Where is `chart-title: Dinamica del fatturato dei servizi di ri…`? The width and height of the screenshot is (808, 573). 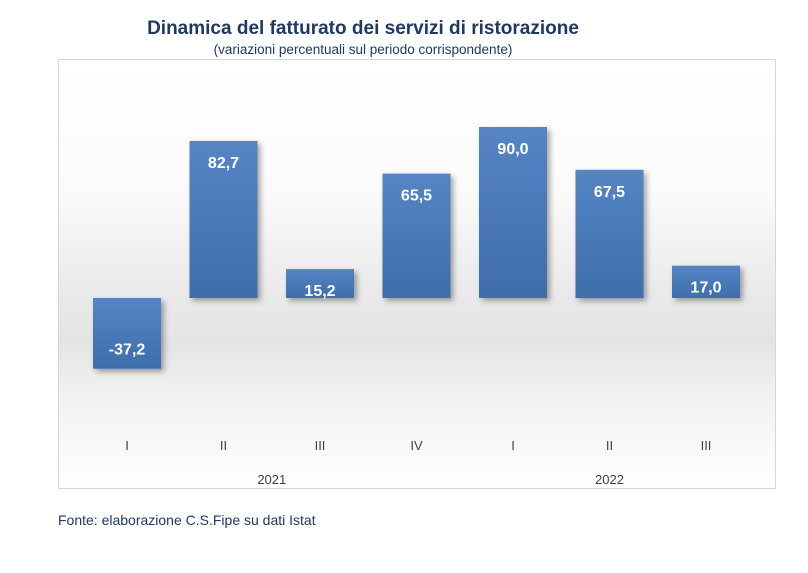 chart-title: Dinamica del fatturato dei servizi di ri… is located at coordinates (363, 28).